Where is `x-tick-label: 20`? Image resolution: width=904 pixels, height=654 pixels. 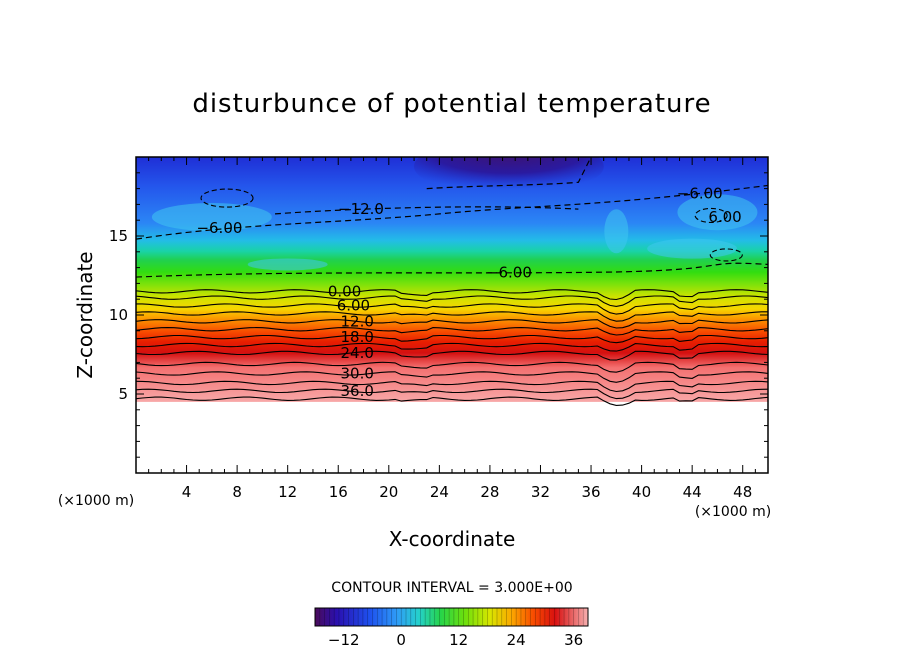 x-tick-label: 20 is located at coordinates (388, 492).